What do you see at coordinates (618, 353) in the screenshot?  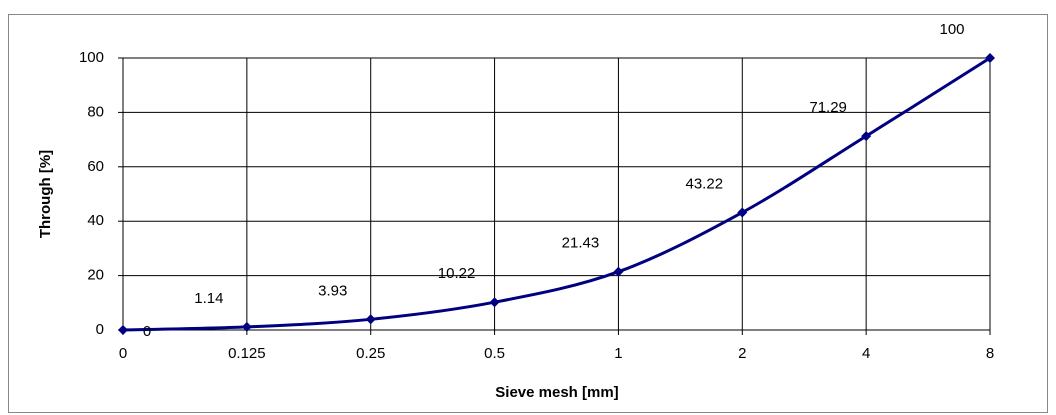 I see `x-tick-label: 1` at bounding box center [618, 353].